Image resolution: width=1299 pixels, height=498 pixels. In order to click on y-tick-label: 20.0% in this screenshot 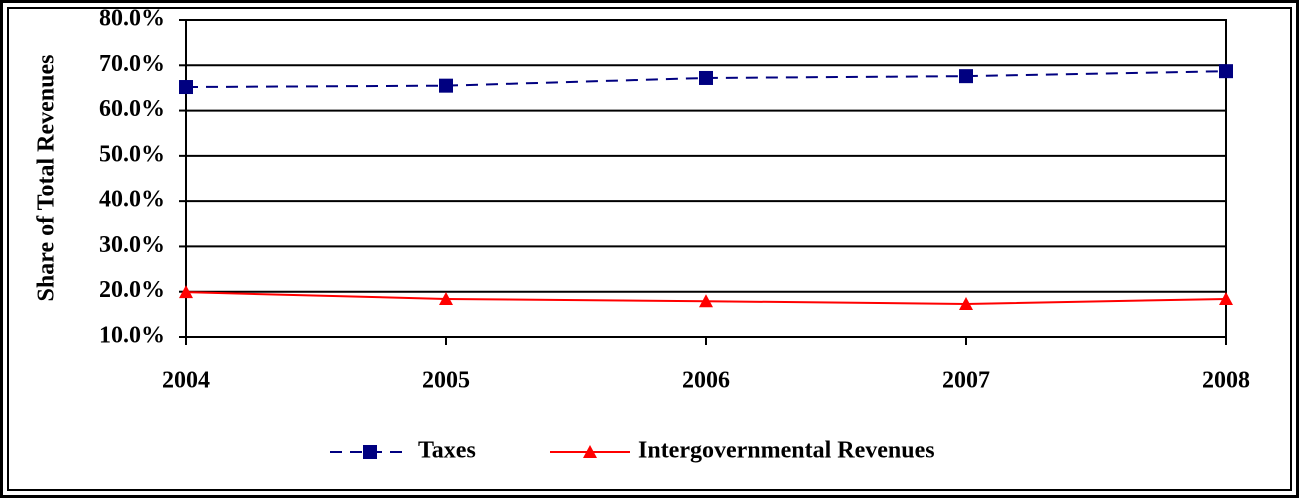, I will do `click(132, 290)`.